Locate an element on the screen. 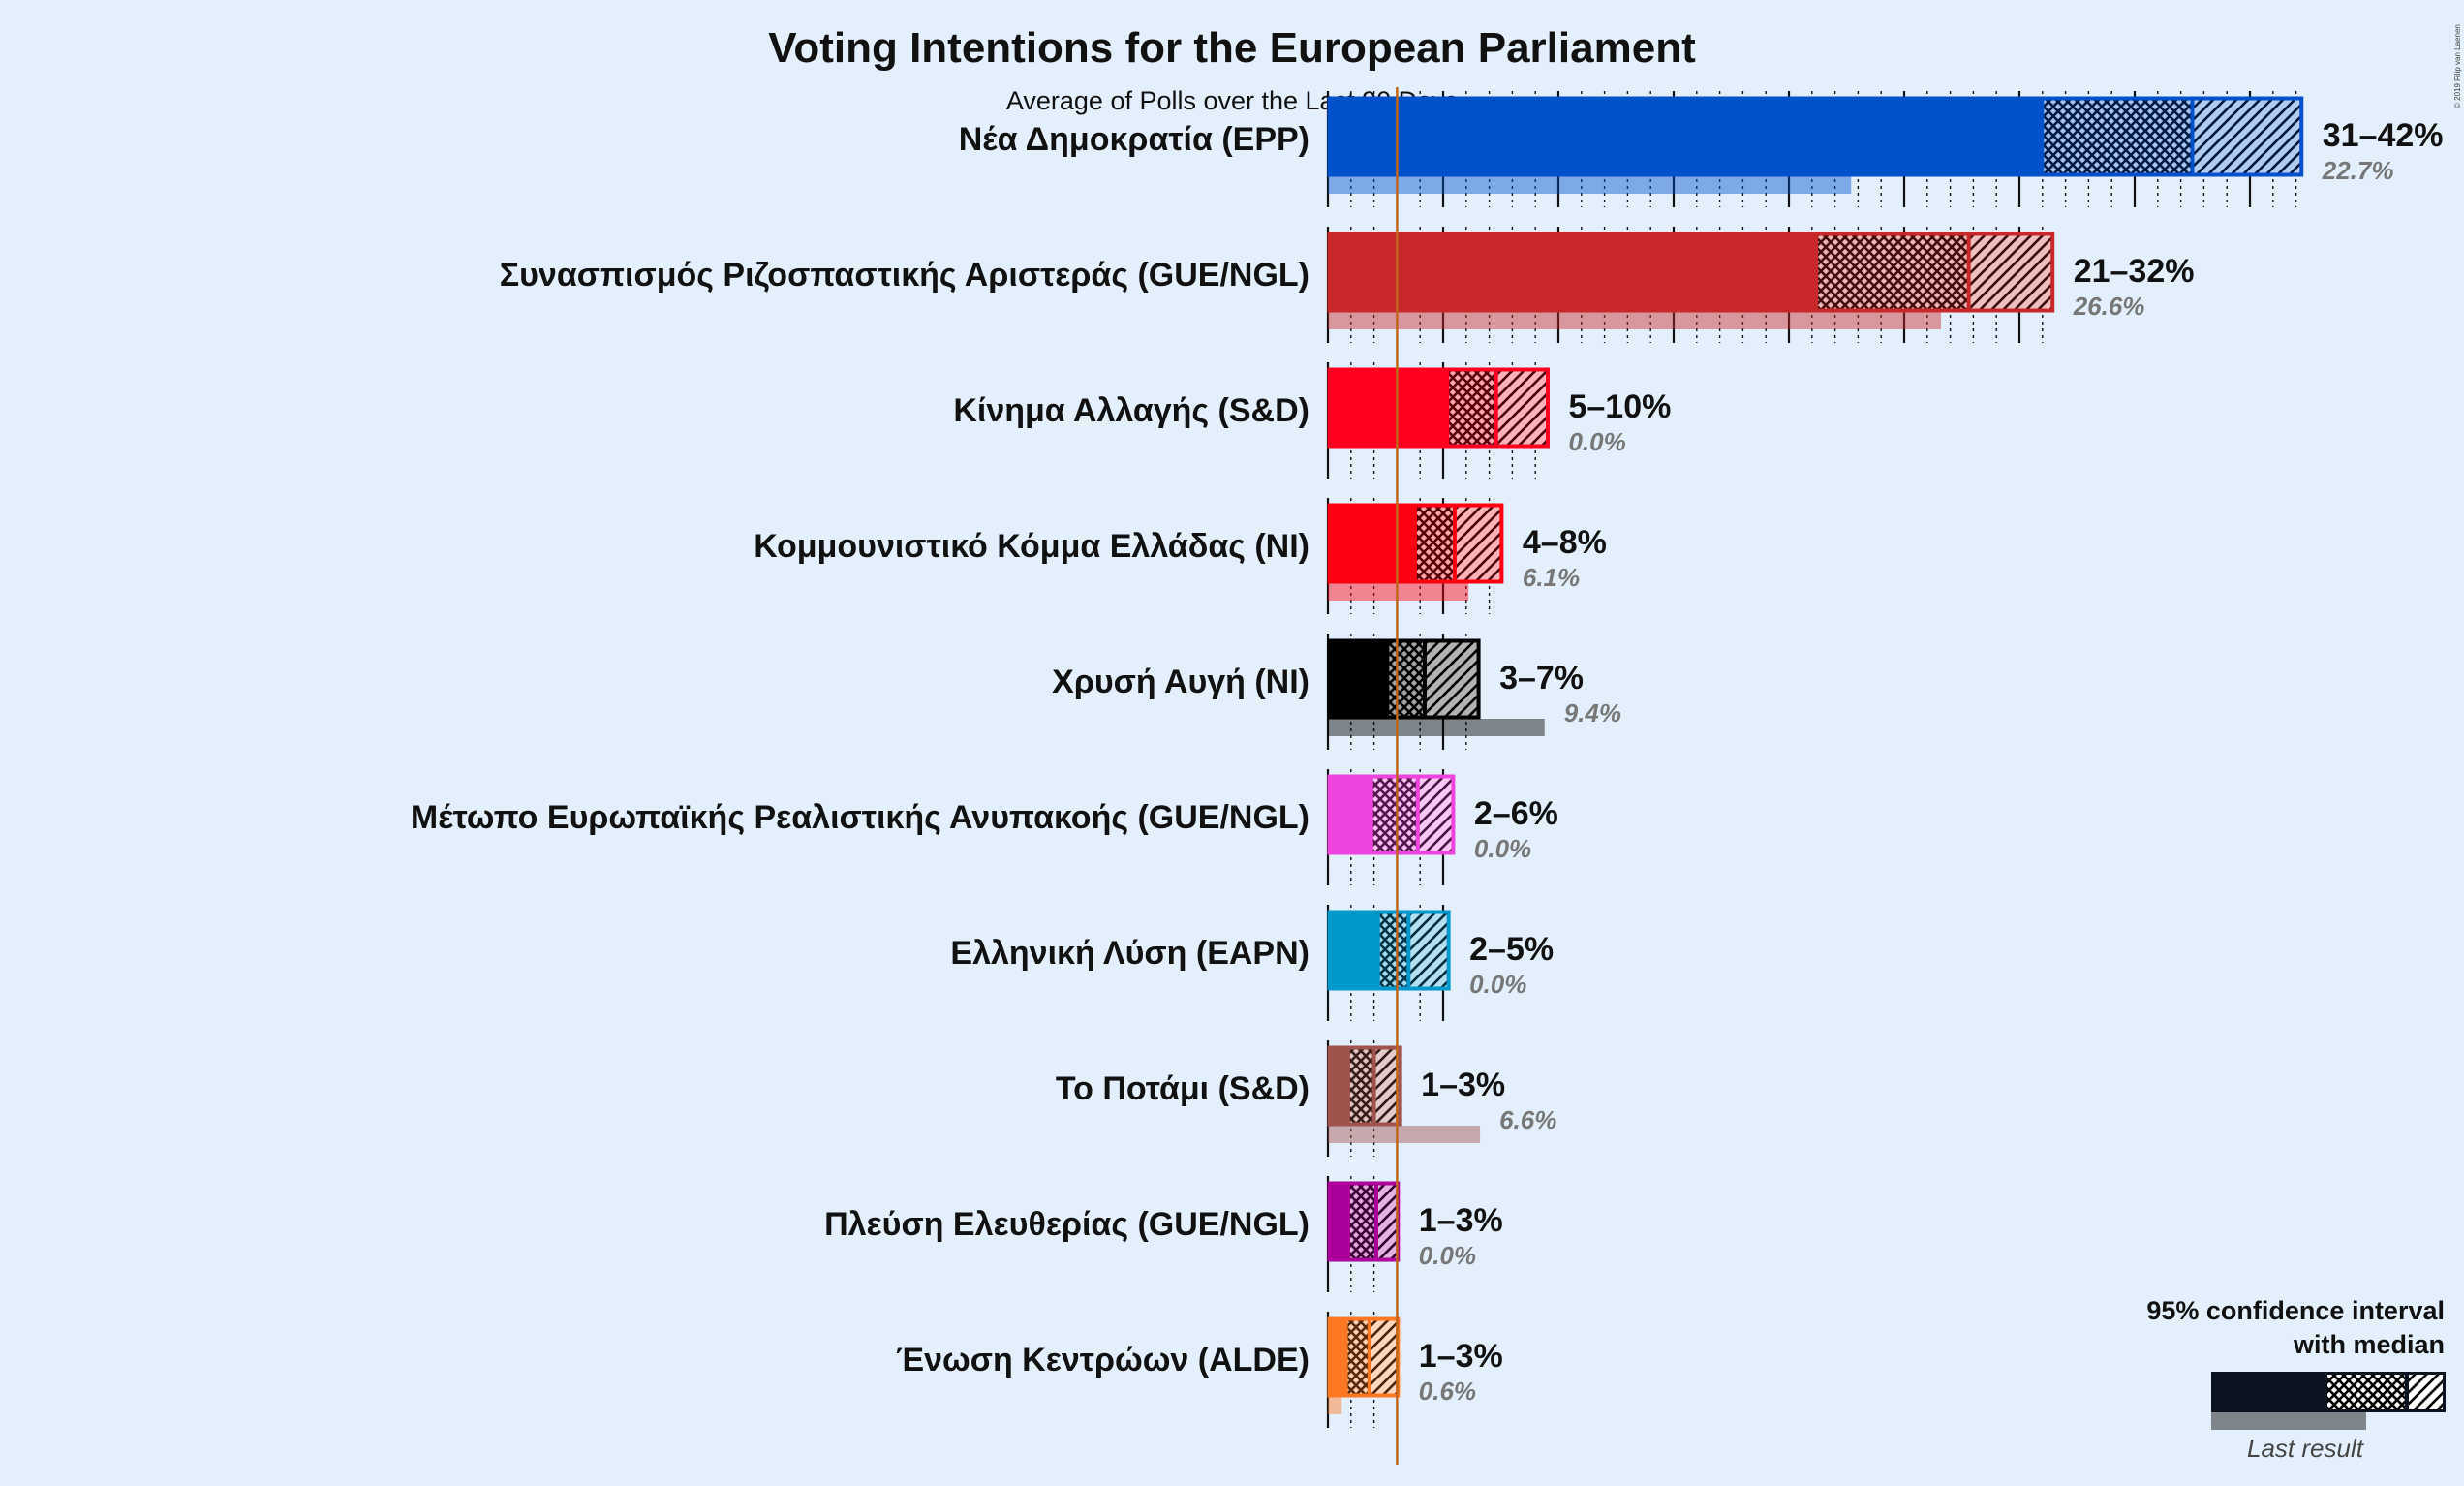 This screenshot has height=1486, width=2464. range-label: 3–7% is located at coordinates (1542, 679).